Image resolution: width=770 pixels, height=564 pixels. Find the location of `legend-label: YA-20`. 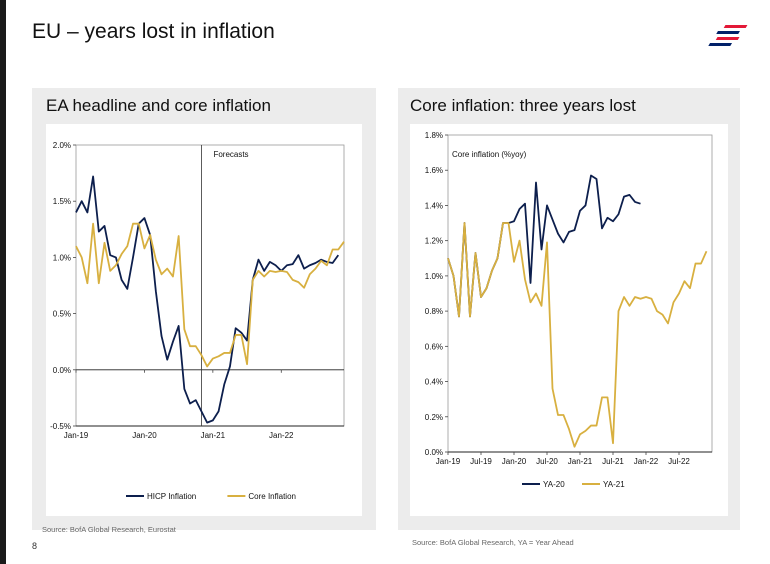

legend-label: YA-20 is located at coordinates (554, 484).